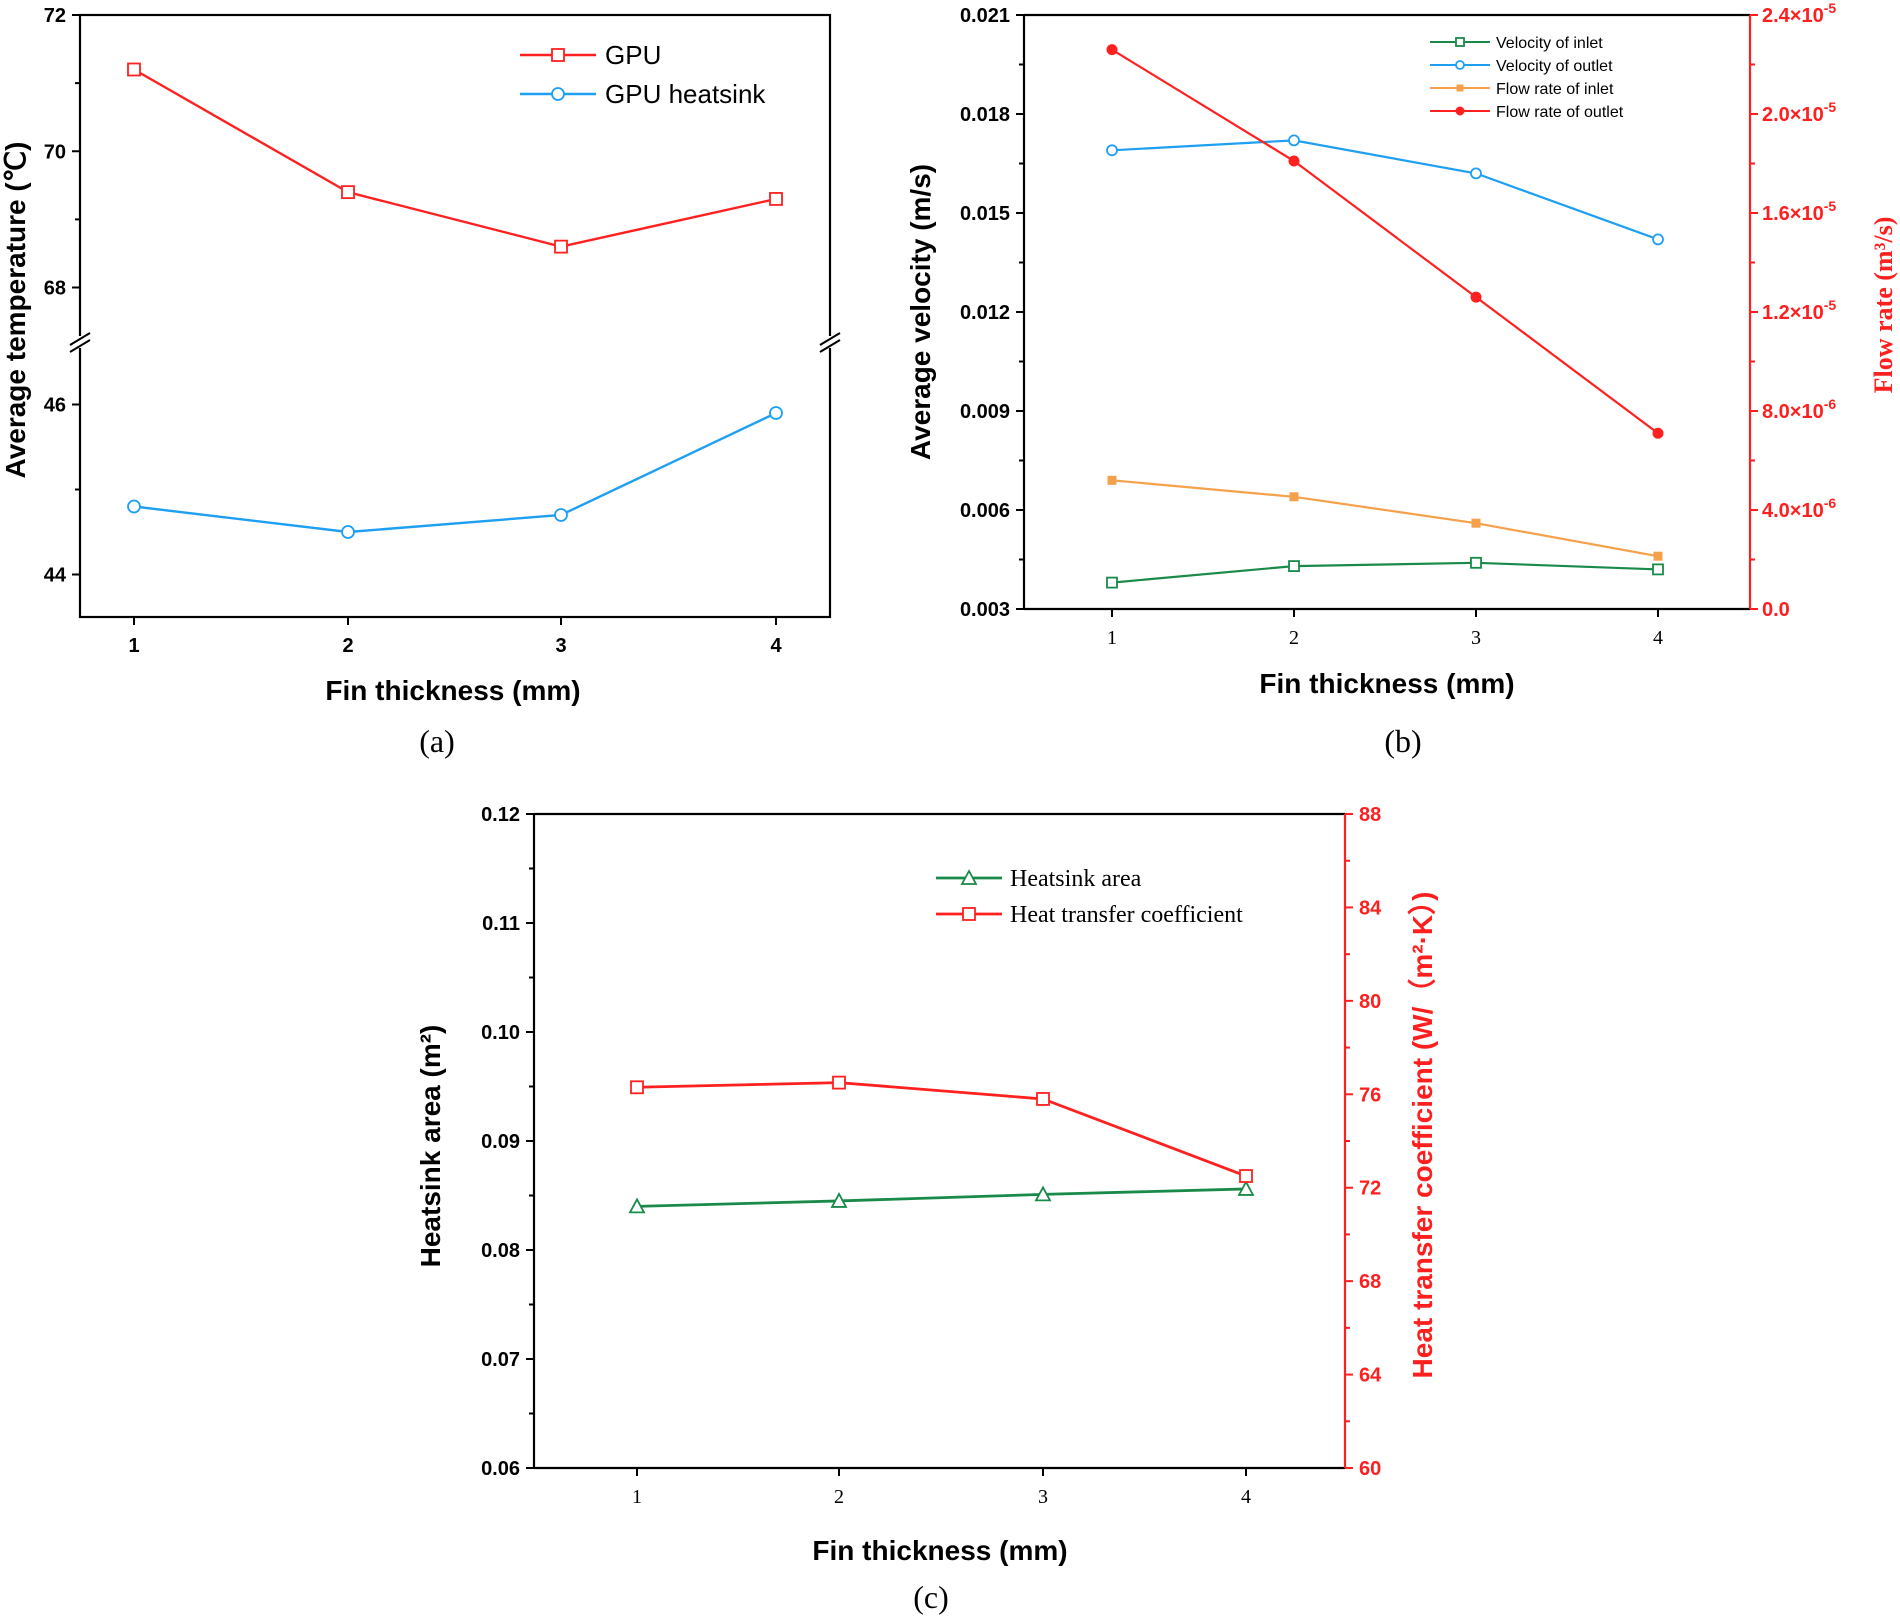  Describe the element at coordinates (1554, 66) in the screenshot. I see `legend-label: Velocity of outlet` at that location.